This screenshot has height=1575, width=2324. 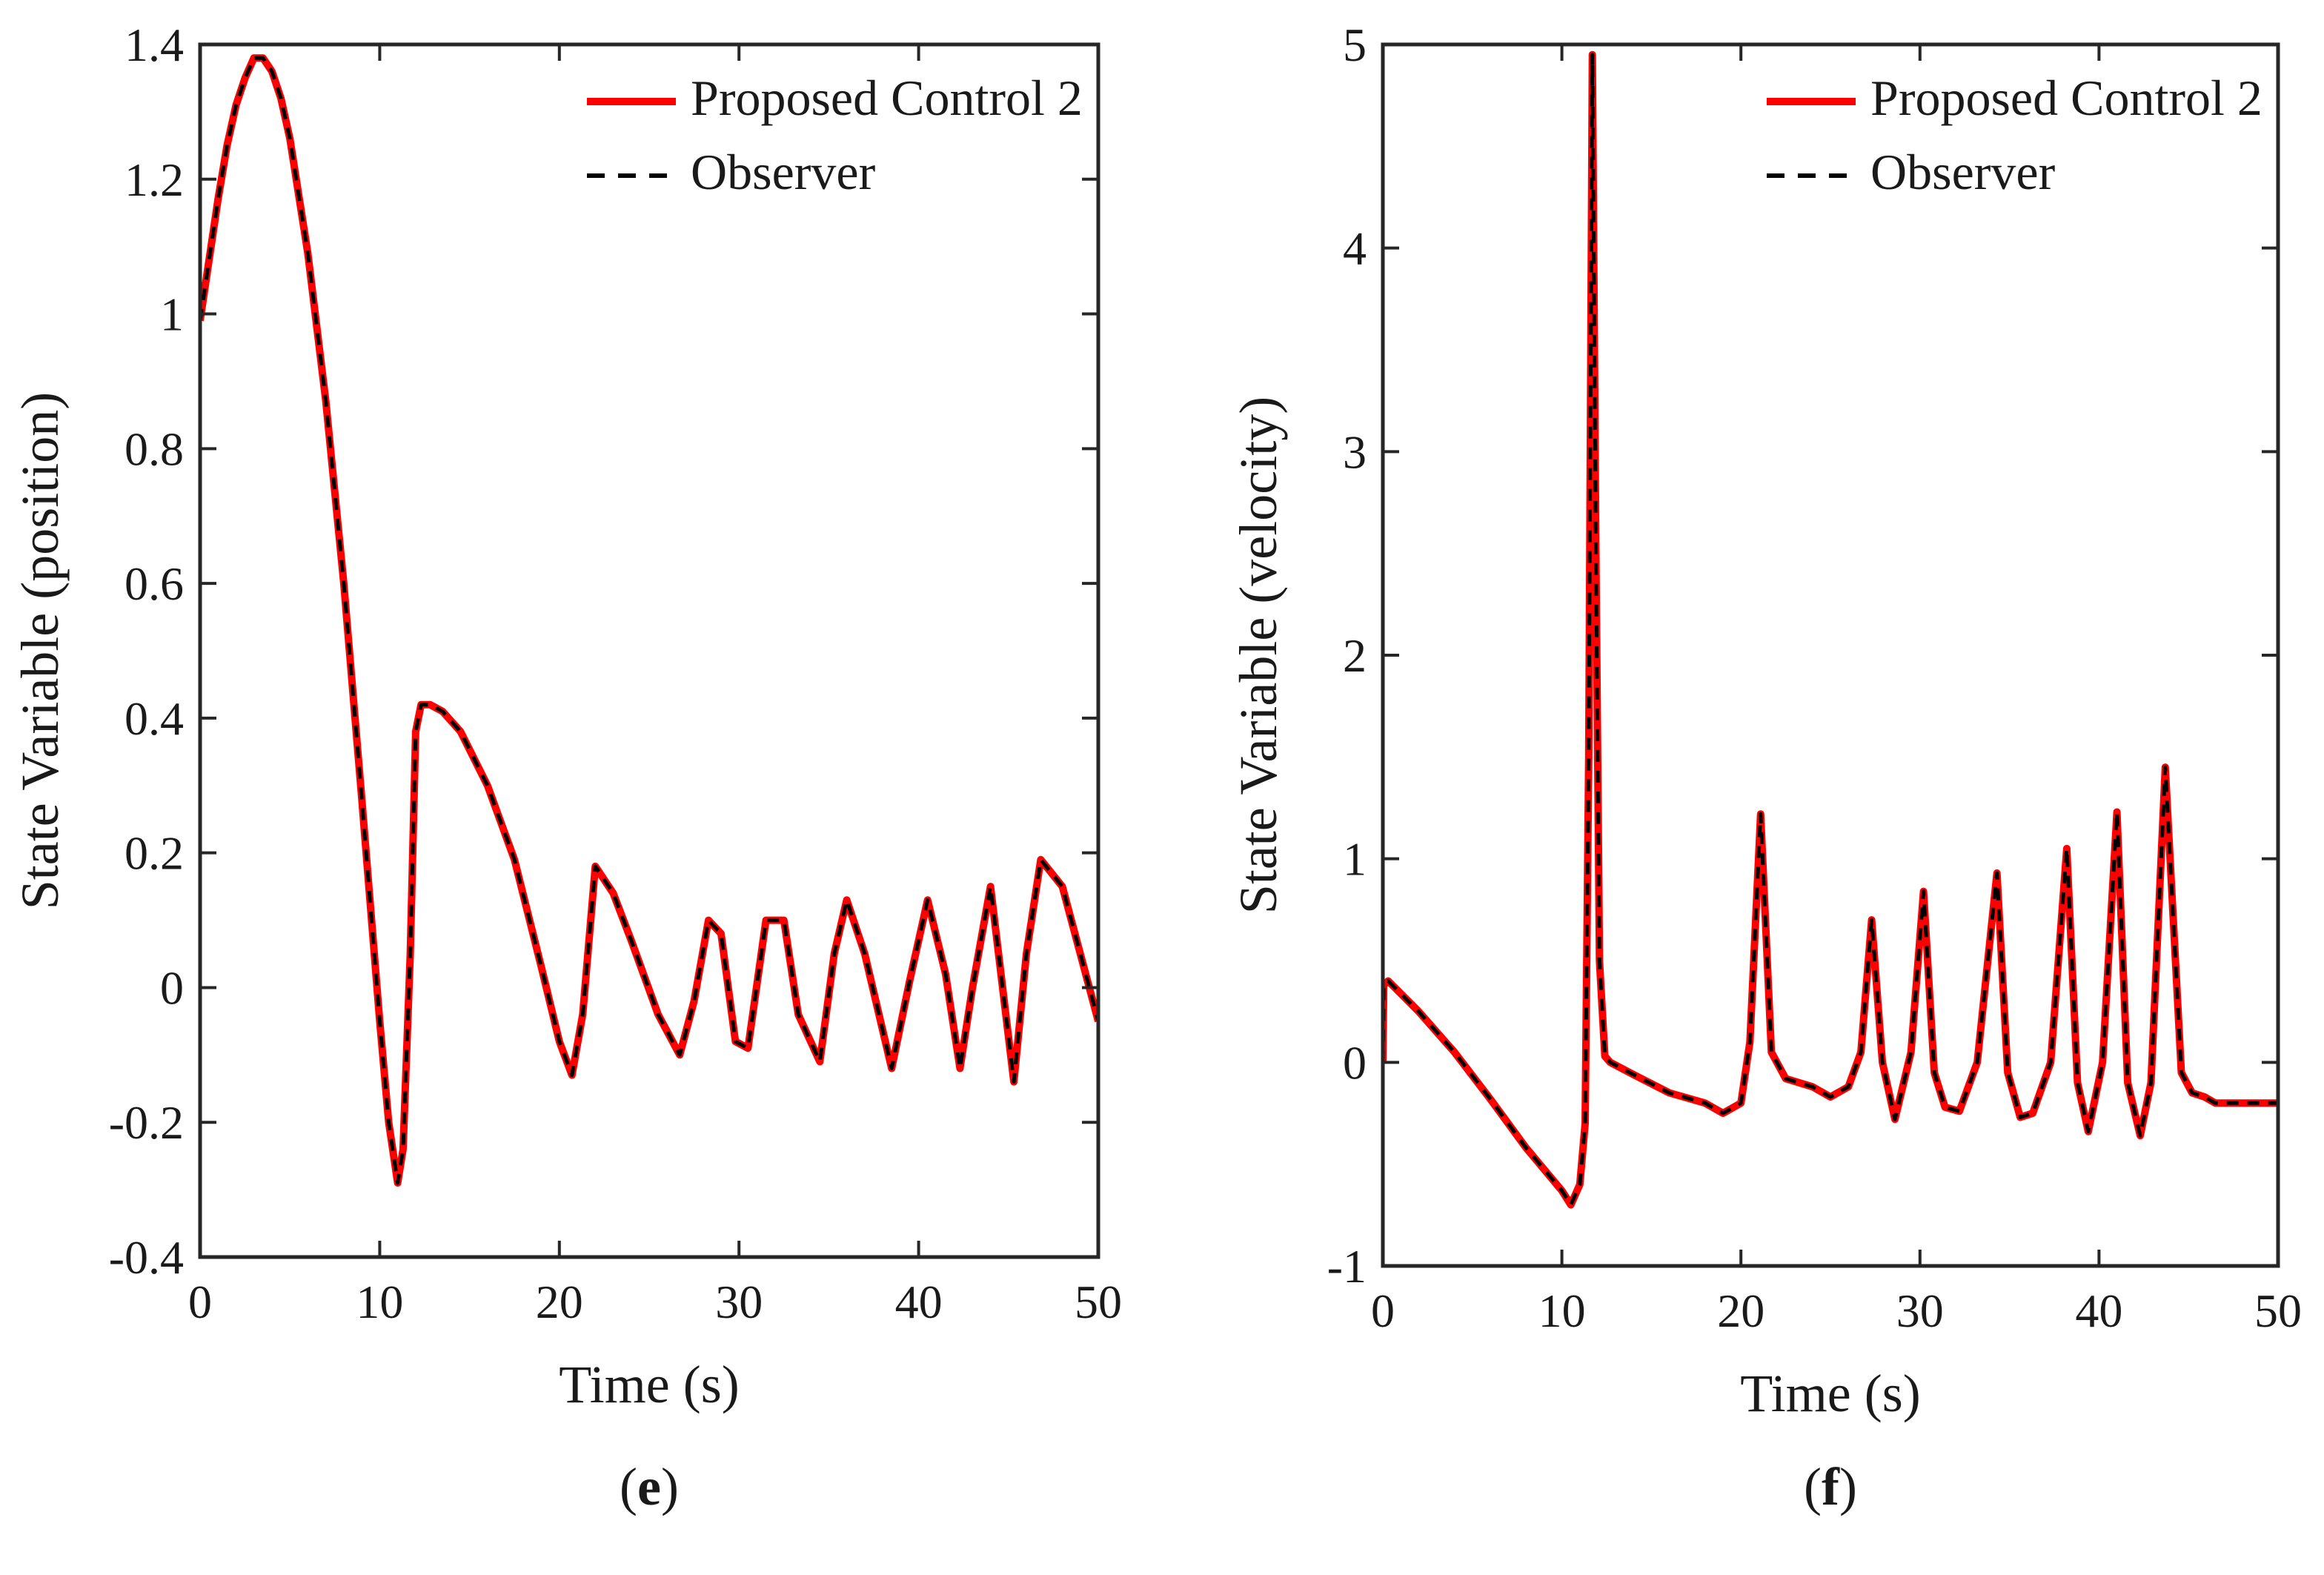 I want to click on y-tick-label: 0.2, so click(x=154, y=853).